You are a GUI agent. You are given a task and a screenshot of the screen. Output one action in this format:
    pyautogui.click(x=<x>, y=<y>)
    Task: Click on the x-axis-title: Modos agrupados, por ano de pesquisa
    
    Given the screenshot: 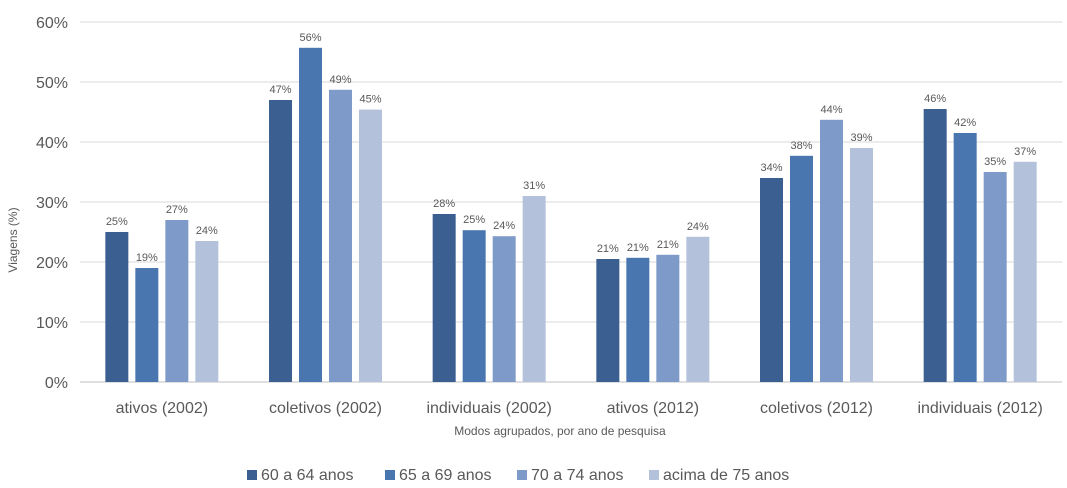 What is the action you would take?
    pyautogui.click(x=560, y=431)
    